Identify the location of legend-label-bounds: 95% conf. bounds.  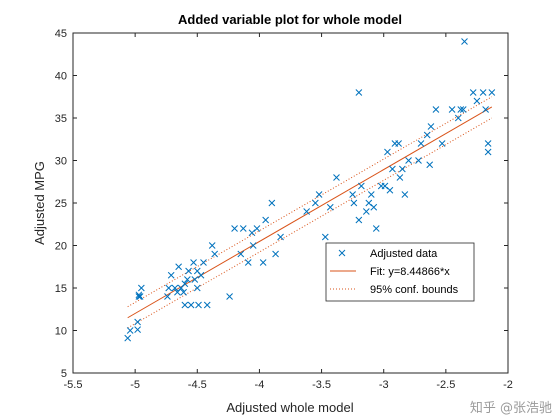
(414, 290).